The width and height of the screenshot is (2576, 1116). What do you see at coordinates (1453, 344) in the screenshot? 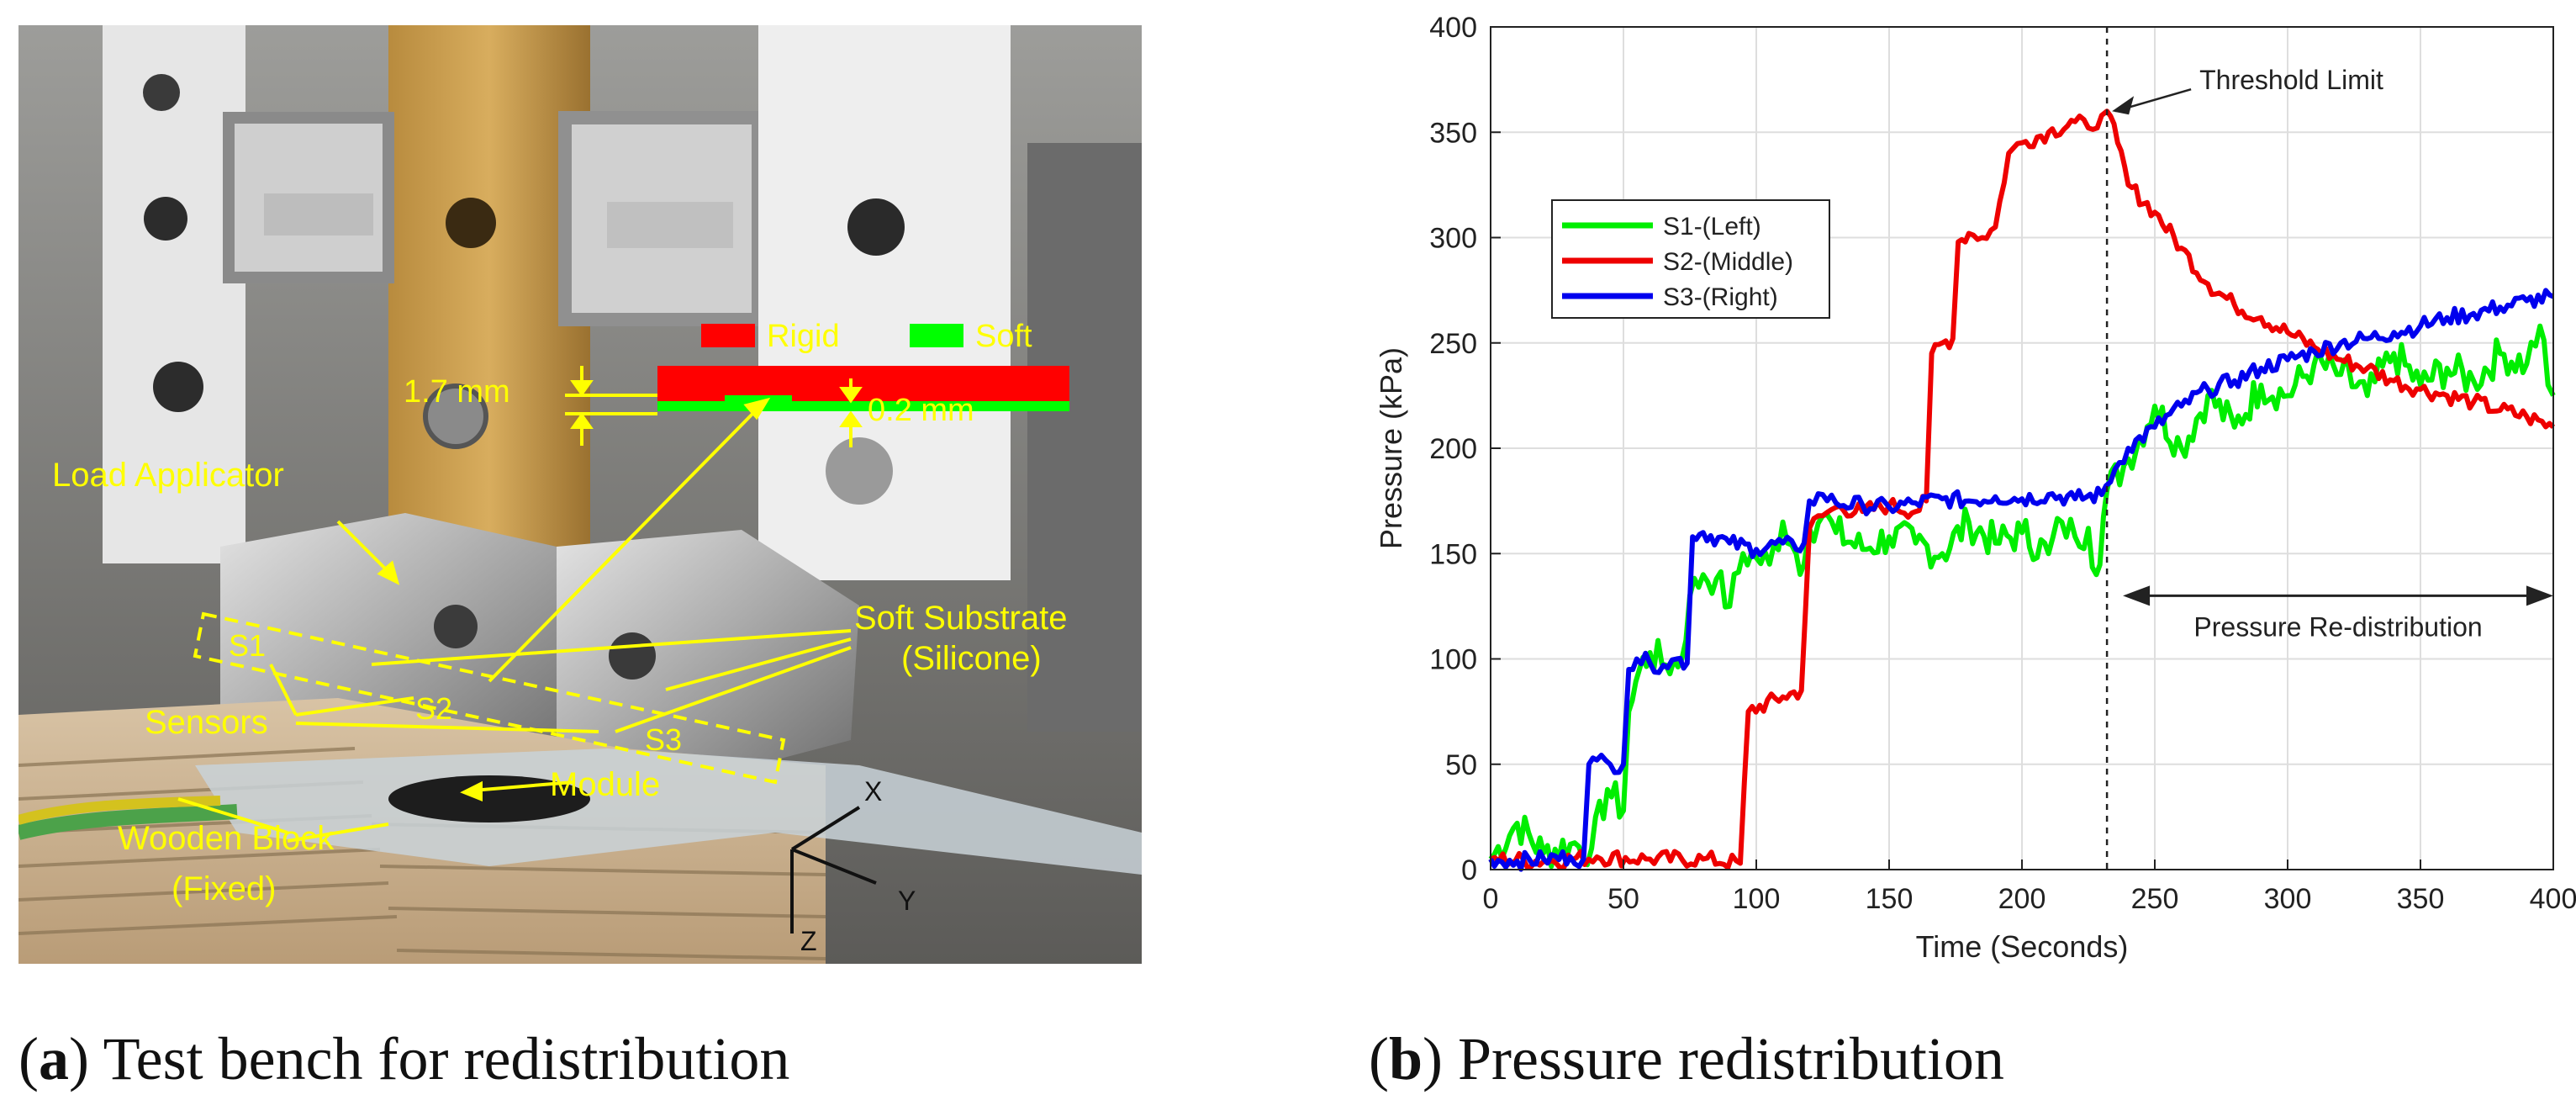
I see `y-tick-label: 250` at bounding box center [1453, 344].